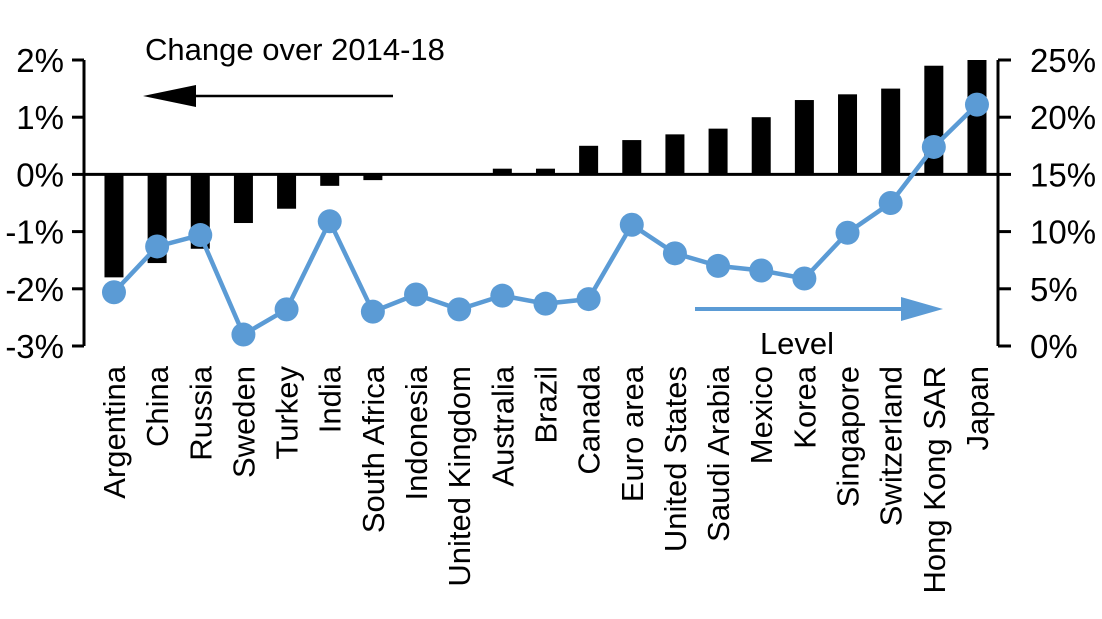  I want to click on right-axis-tick-label: 10%, so click(1063, 232).